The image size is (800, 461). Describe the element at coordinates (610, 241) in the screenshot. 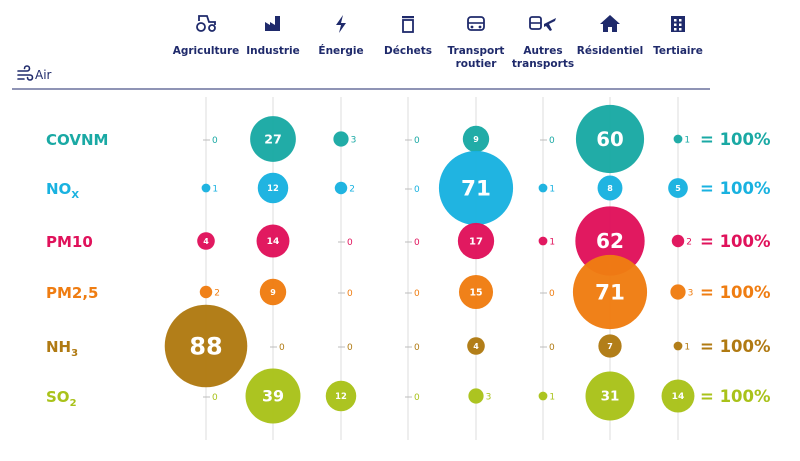

I see `data-label: 62` at that location.